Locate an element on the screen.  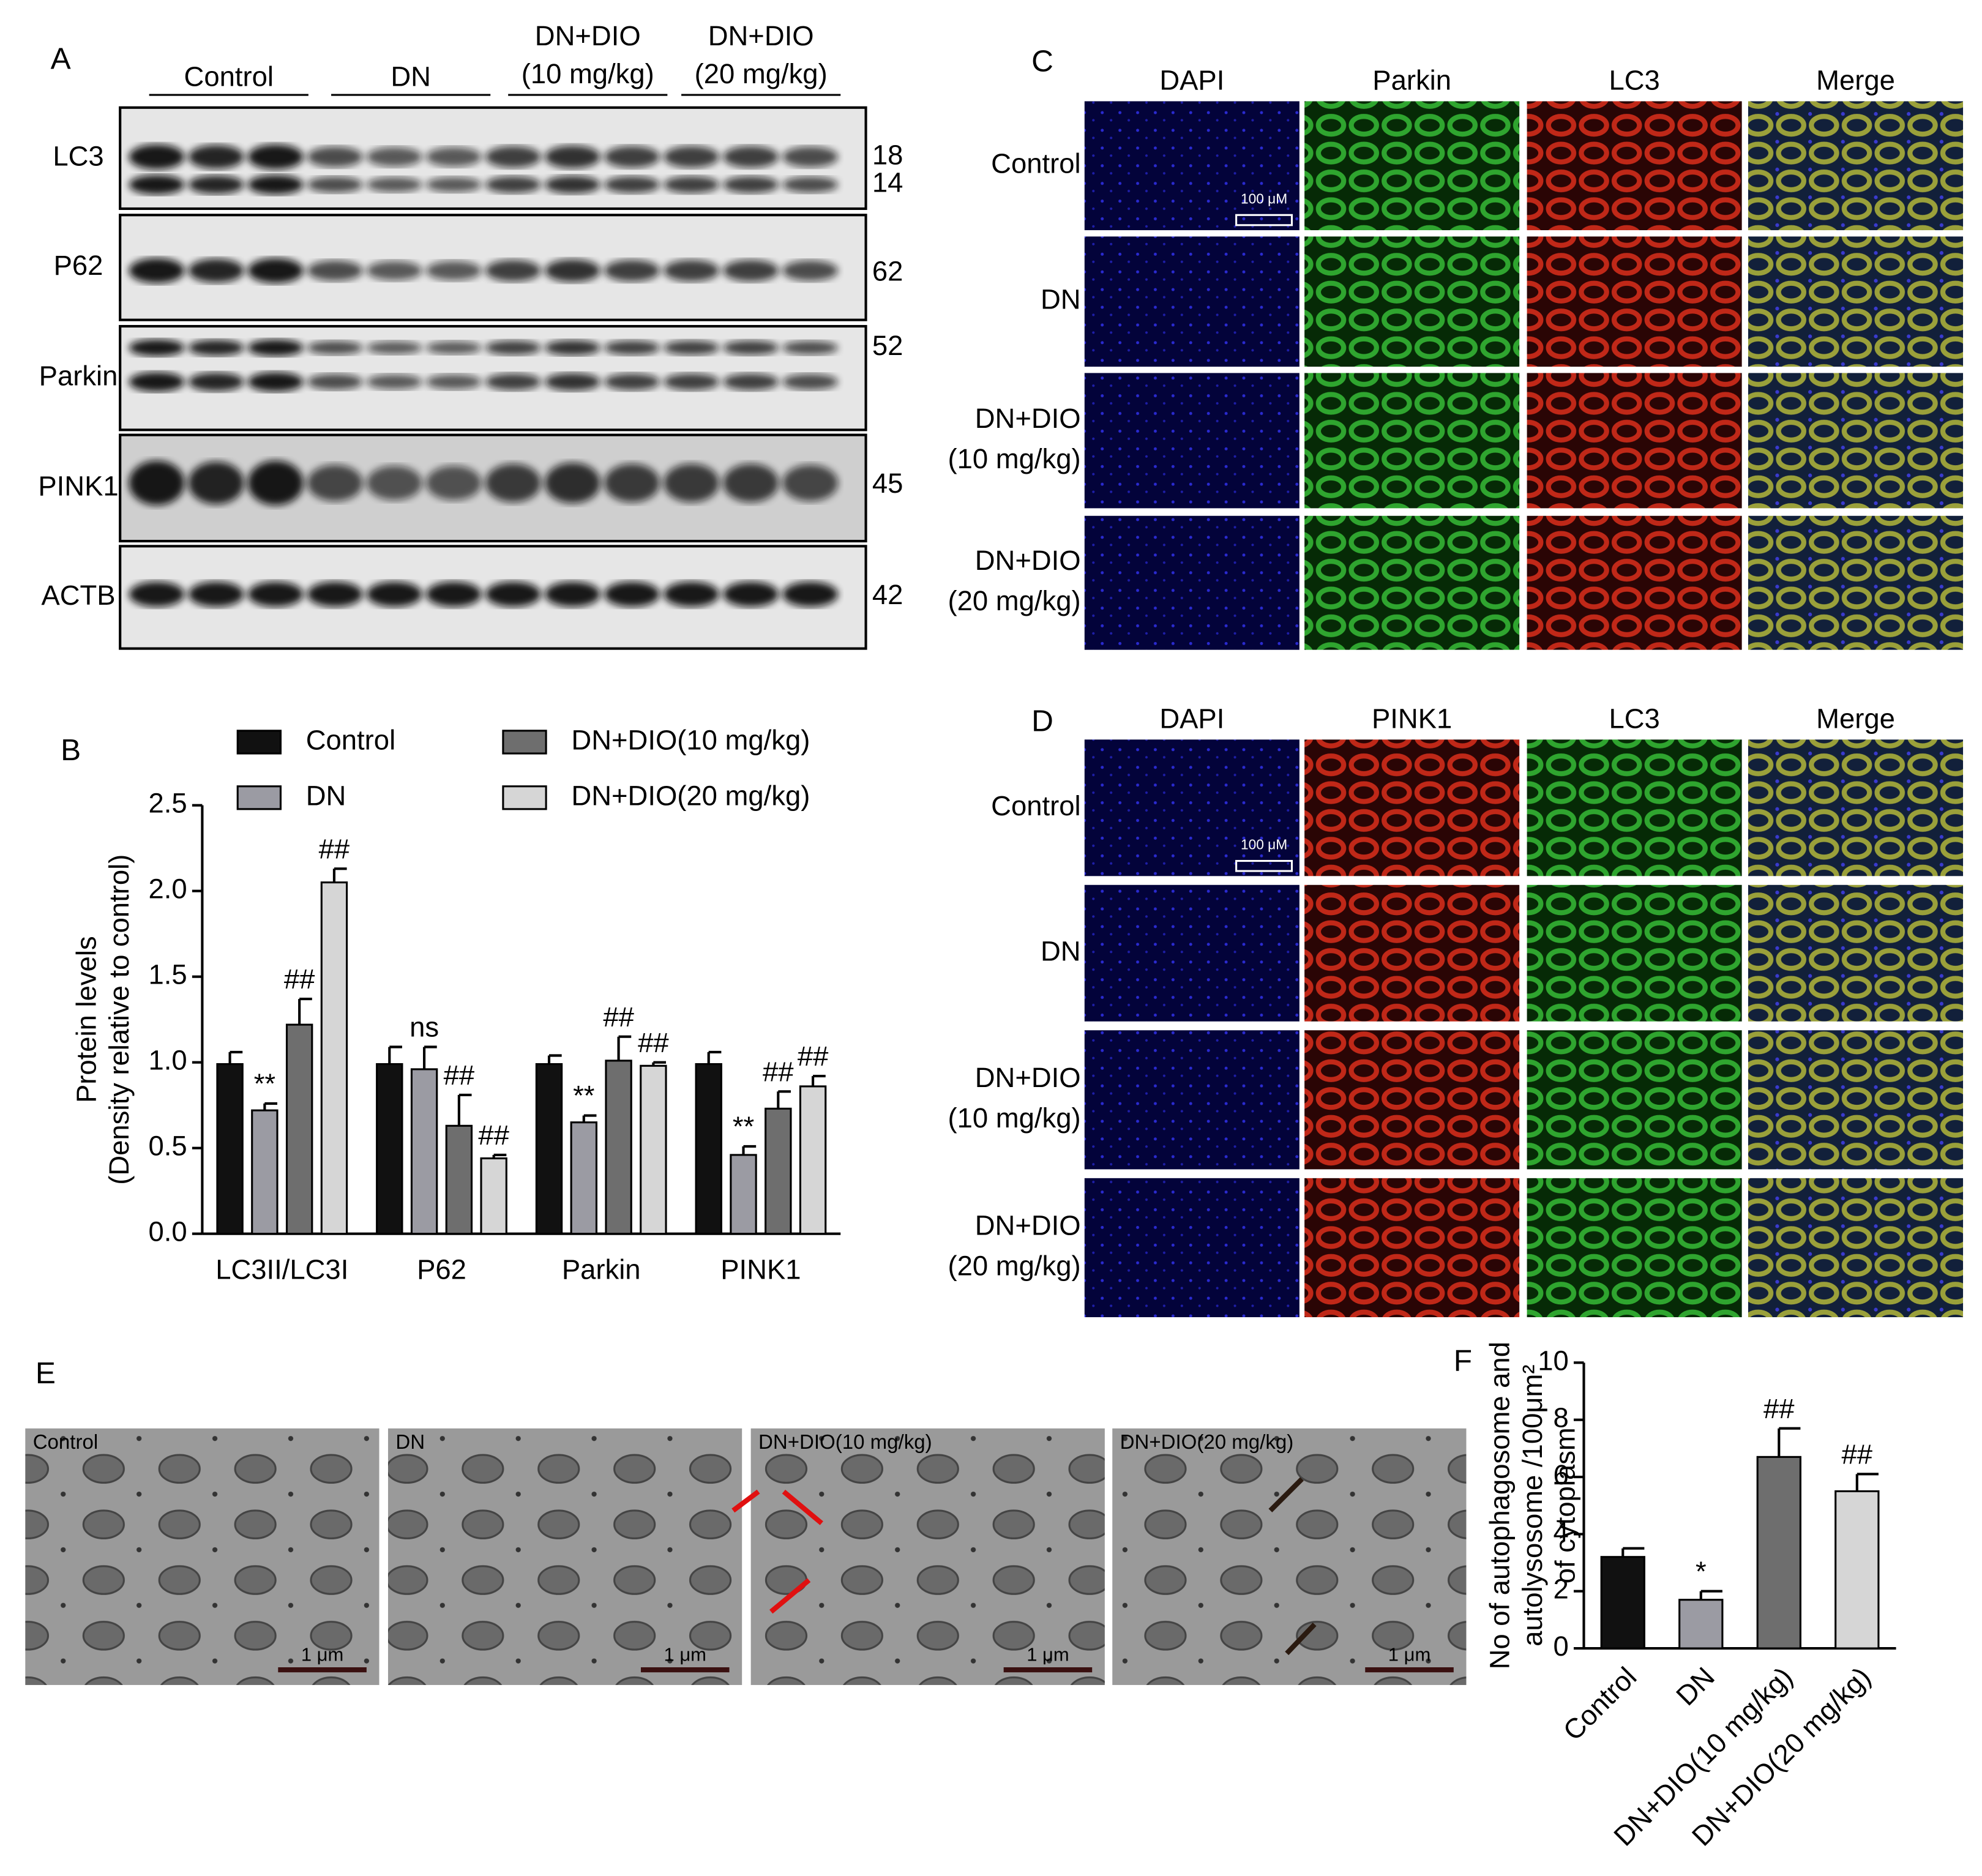
row-label: Control is located at coordinates (1035, 805).